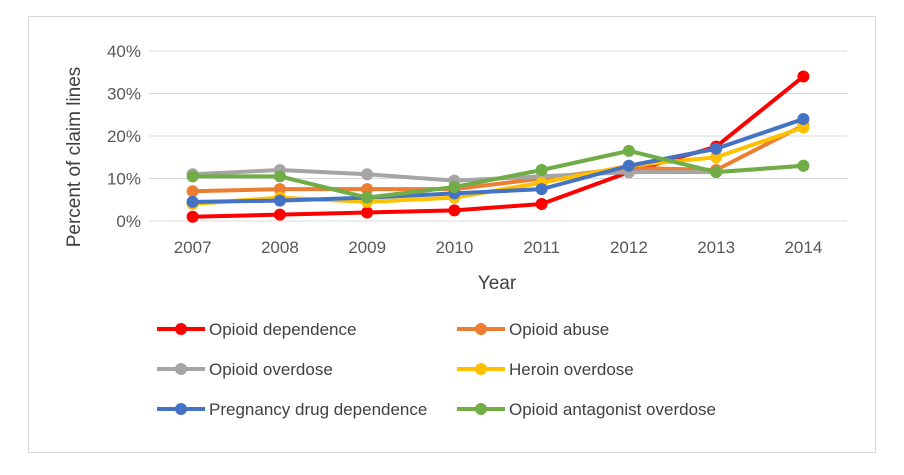 The image size is (904, 475). What do you see at coordinates (128, 221) in the screenshot?
I see `y-tick-label: 0%` at bounding box center [128, 221].